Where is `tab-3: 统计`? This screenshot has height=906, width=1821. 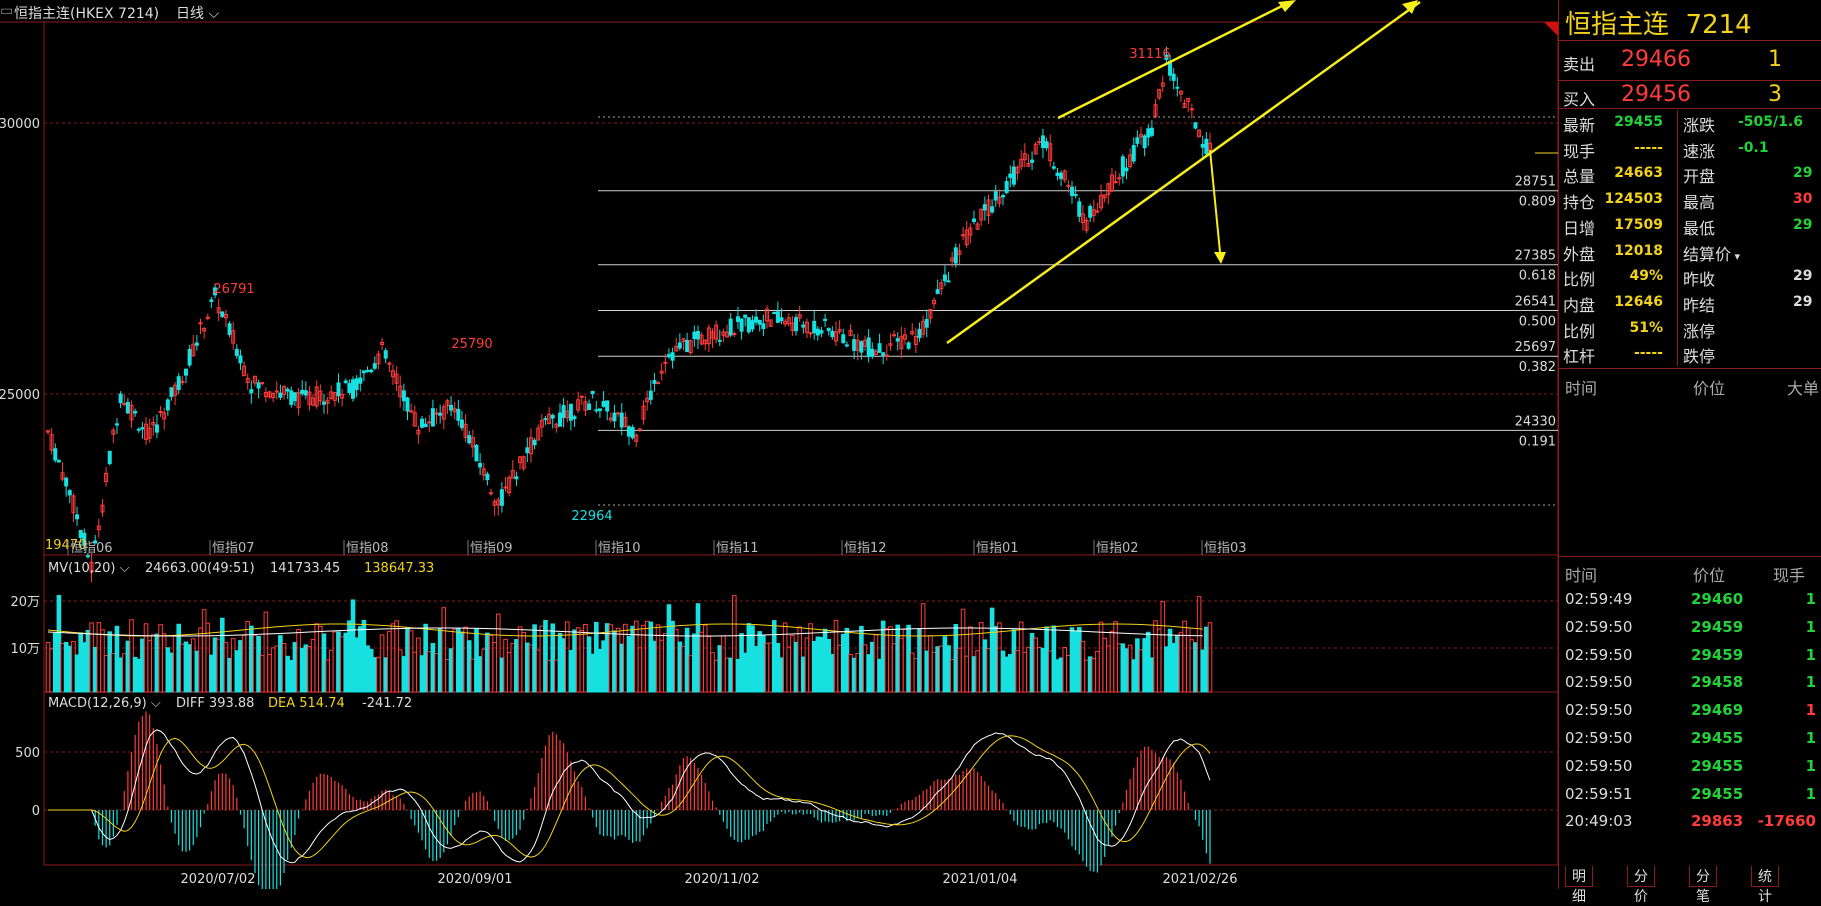 tab-3: 统计 is located at coordinates (1765, 885).